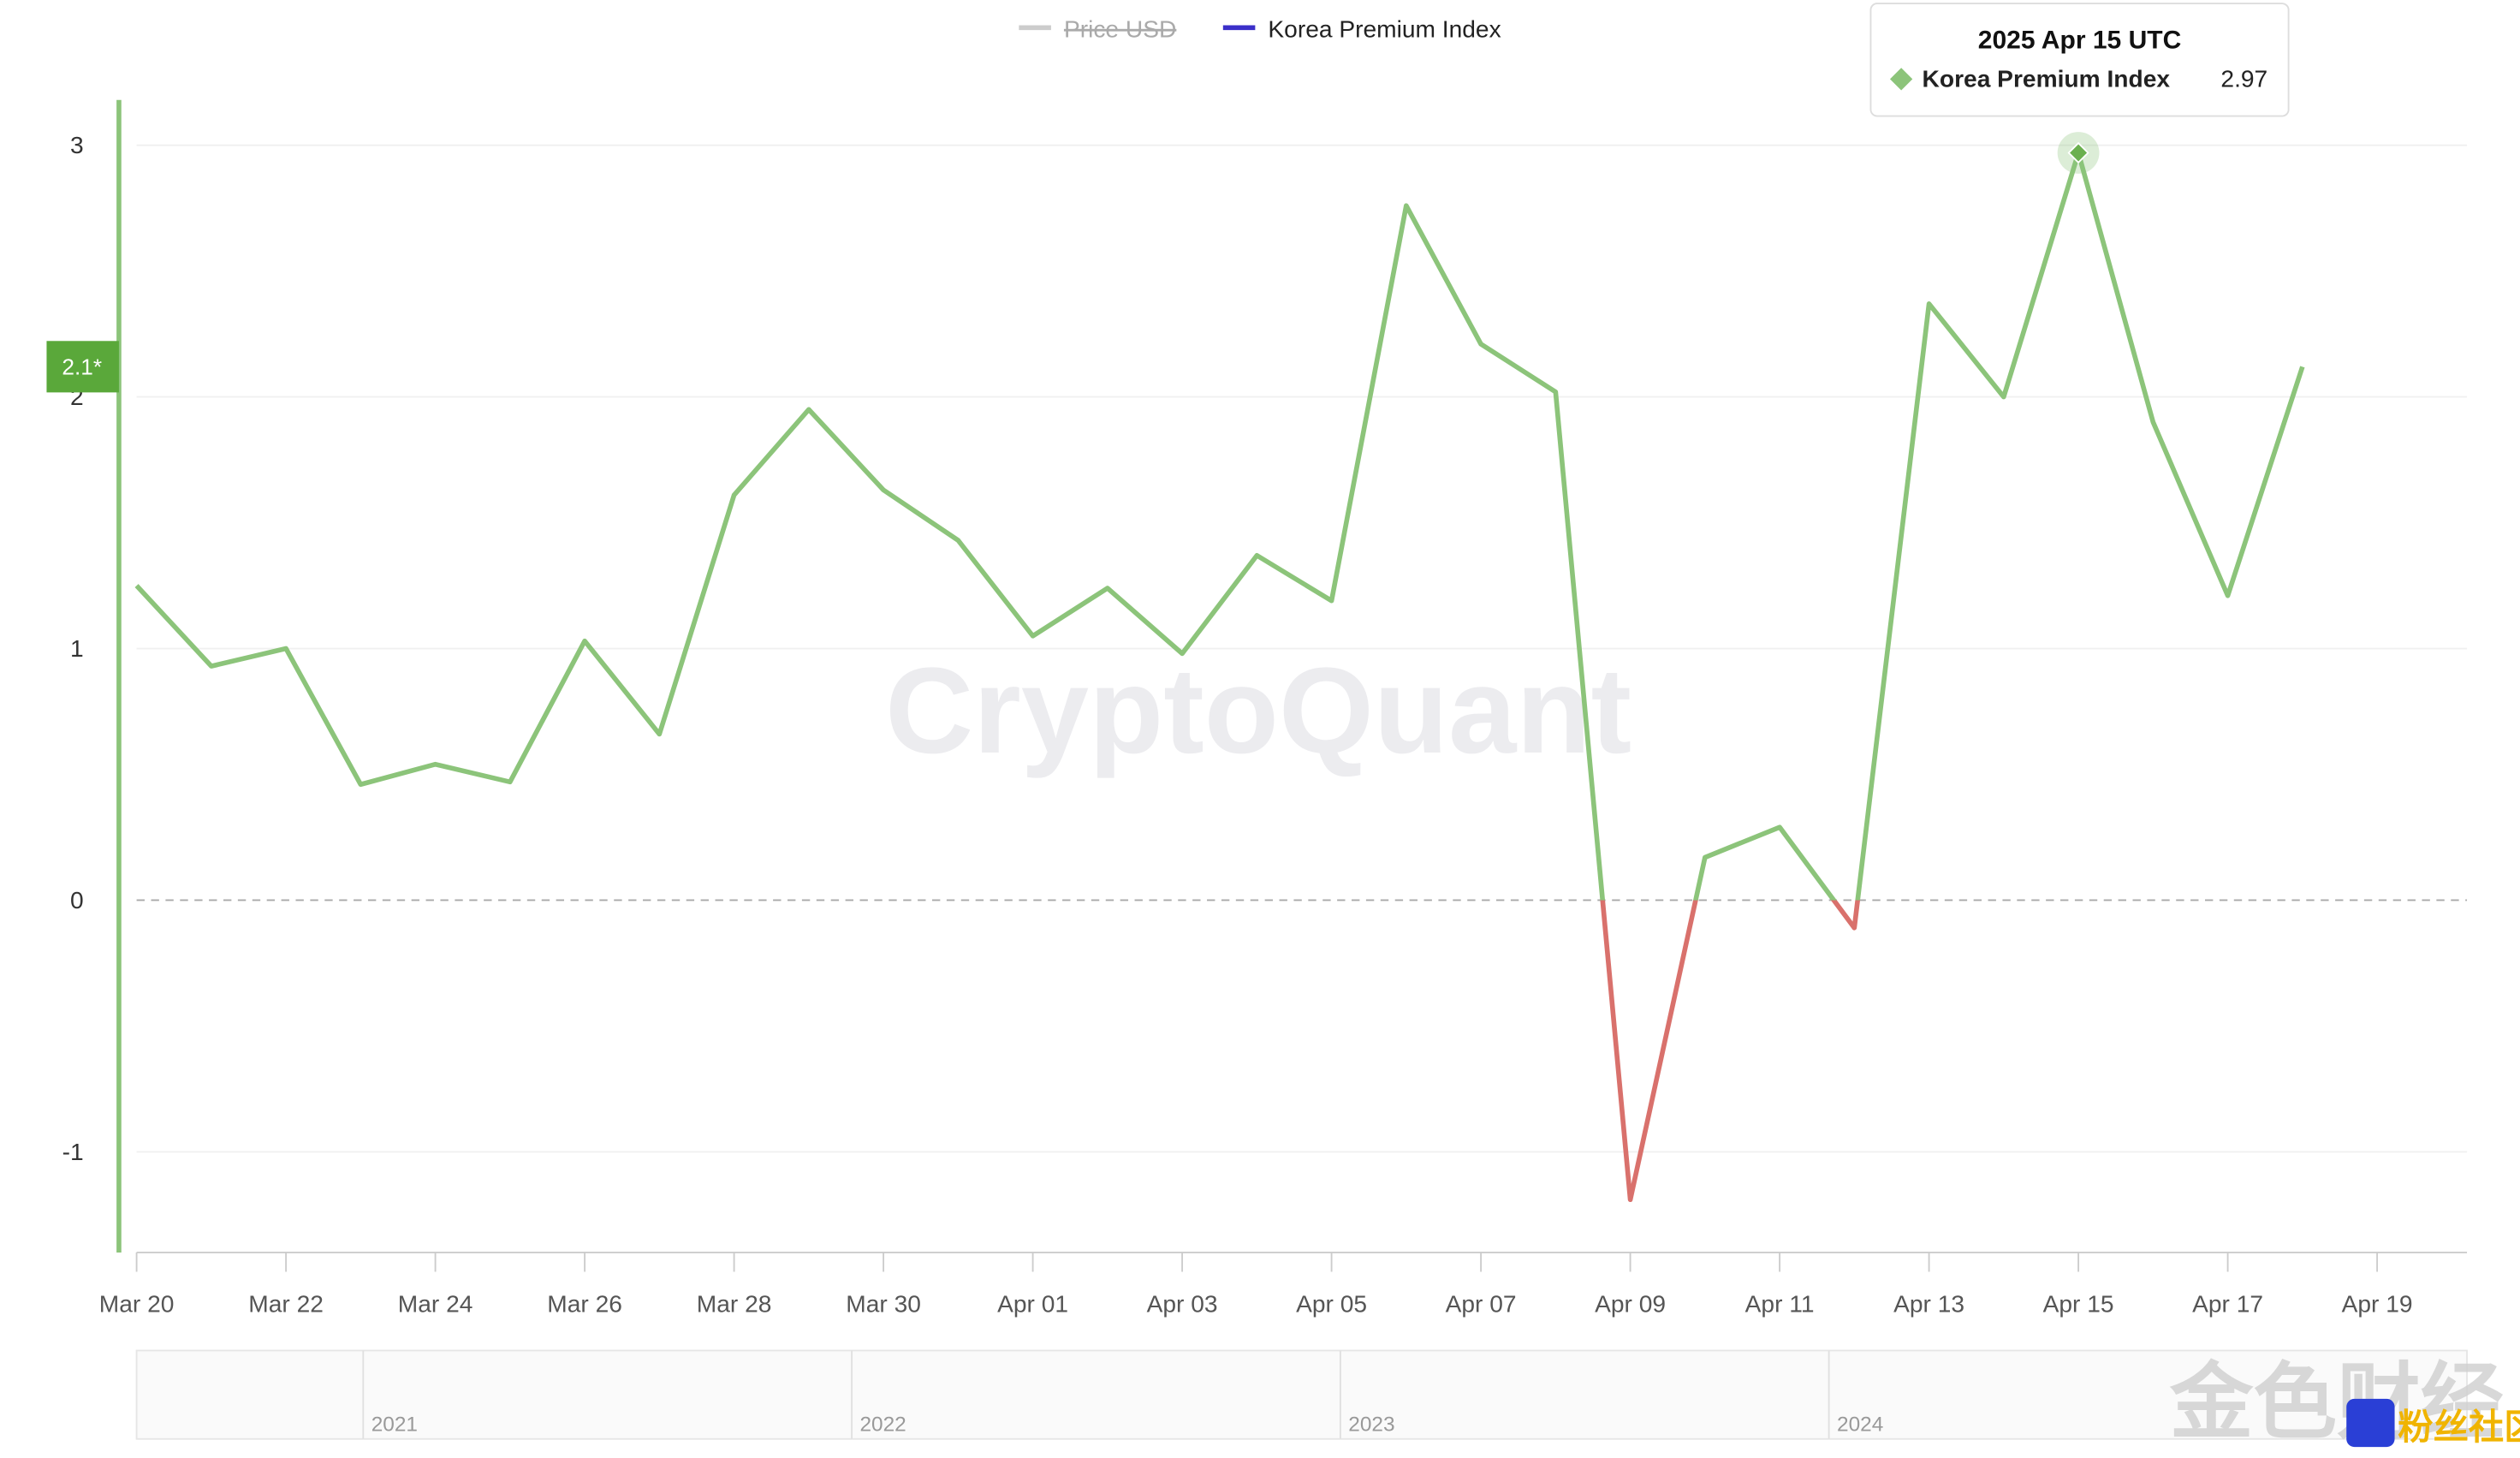  Describe the element at coordinates (77, 648) in the screenshot. I see `y-tick-label: 1` at that location.